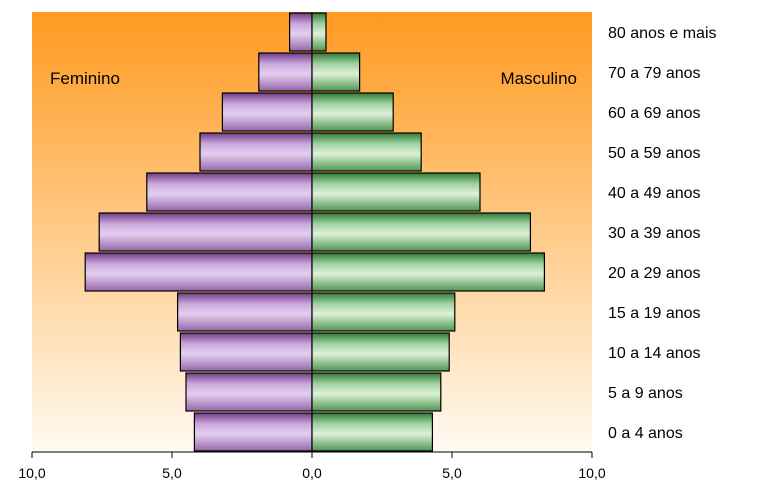 The height and width of the screenshot is (488, 760). What do you see at coordinates (654, 313) in the screenshot?
I see `category-label: 15 a 19 anos` at bounding box center [654, 313].